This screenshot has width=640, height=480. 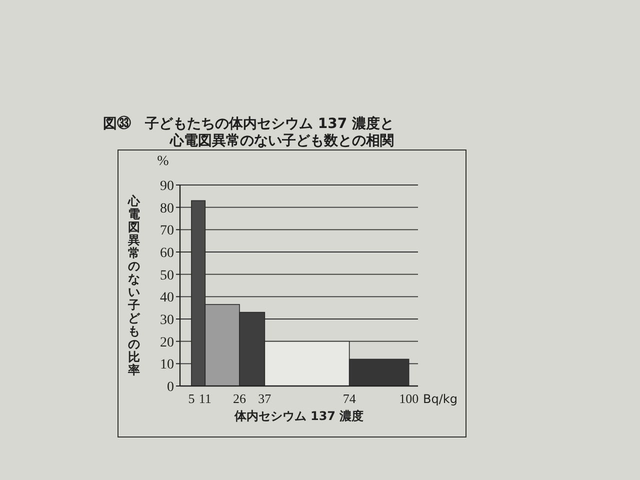 I want to click on x-tick-label: 5, so click(x=191, y=398).